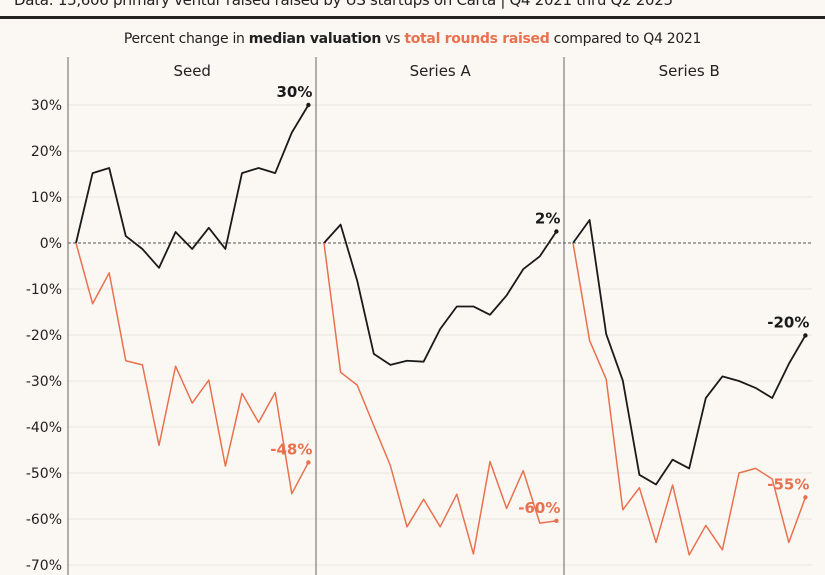  I want to click on header-divider, so click(412, 17).